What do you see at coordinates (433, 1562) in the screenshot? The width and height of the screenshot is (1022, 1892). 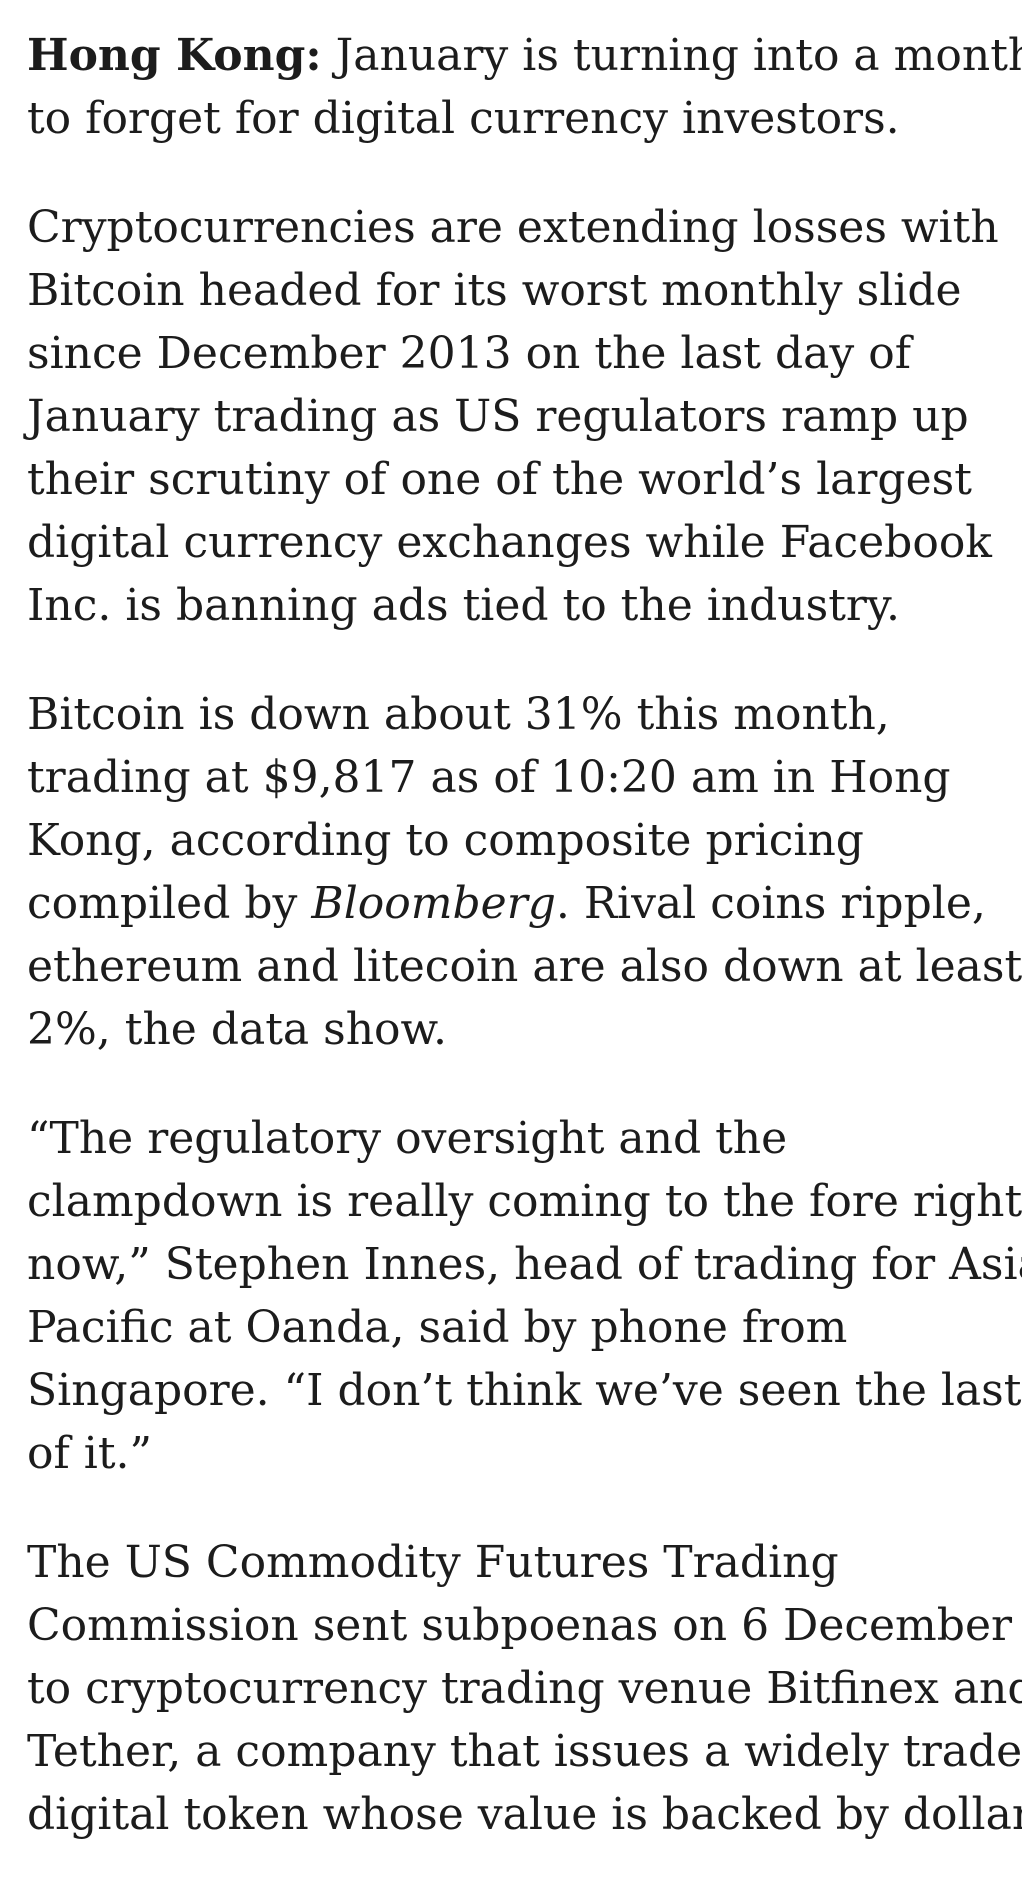 I see `paragraph-line: The US Commodity Futures Trading` at bounding box center [433, 1562].